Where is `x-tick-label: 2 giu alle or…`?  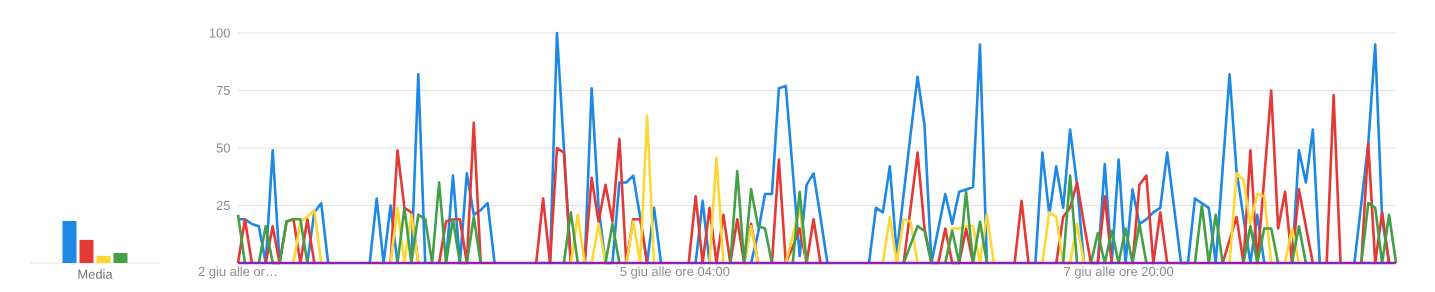 x-tick-label: 2 giu alle or… is located at coordinates (237, 272).